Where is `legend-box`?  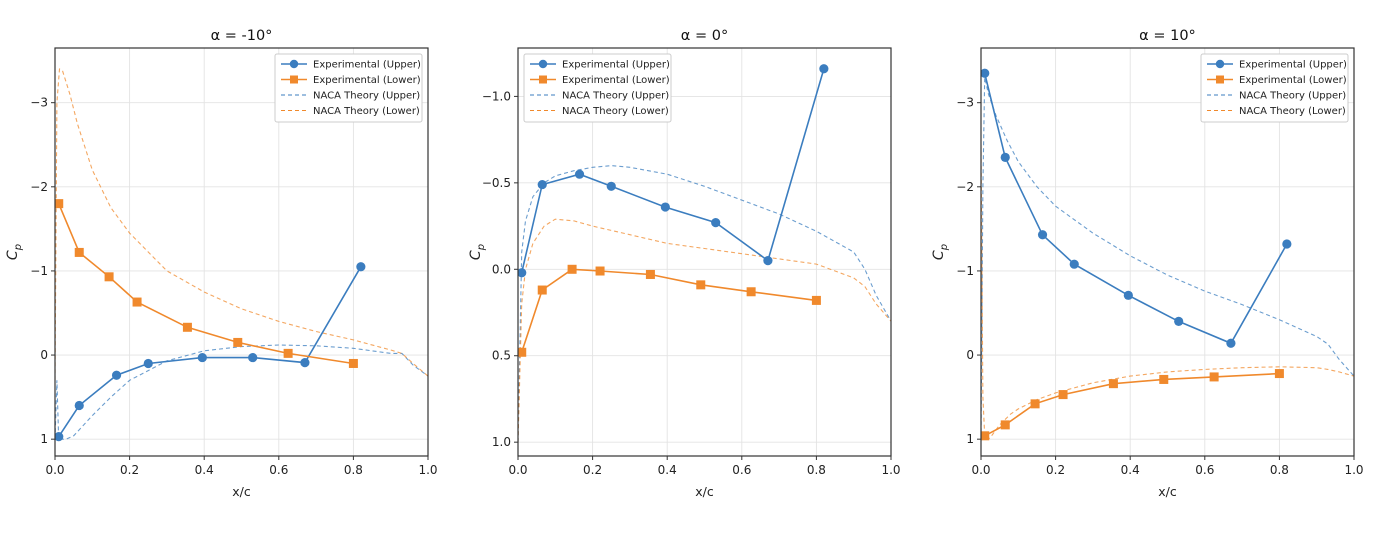 legend-box is located at coordinates (348, 88).